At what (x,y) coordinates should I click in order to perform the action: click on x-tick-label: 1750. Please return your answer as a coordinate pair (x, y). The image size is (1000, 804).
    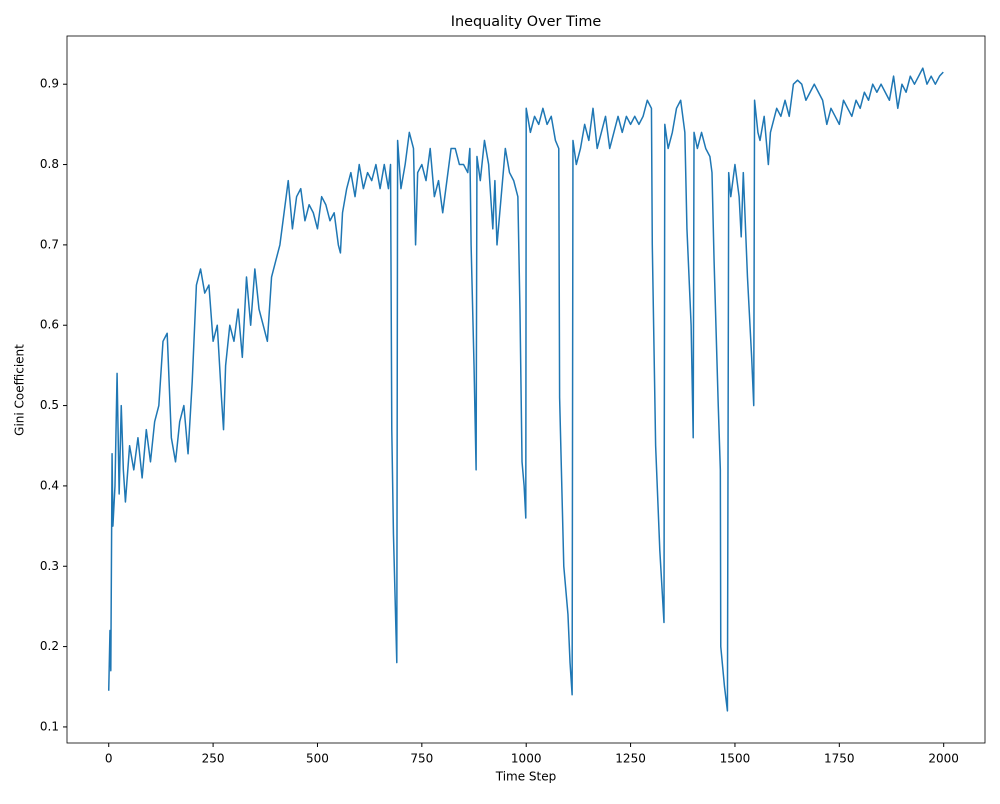
    Looking at the image, I should click on (839, 759).